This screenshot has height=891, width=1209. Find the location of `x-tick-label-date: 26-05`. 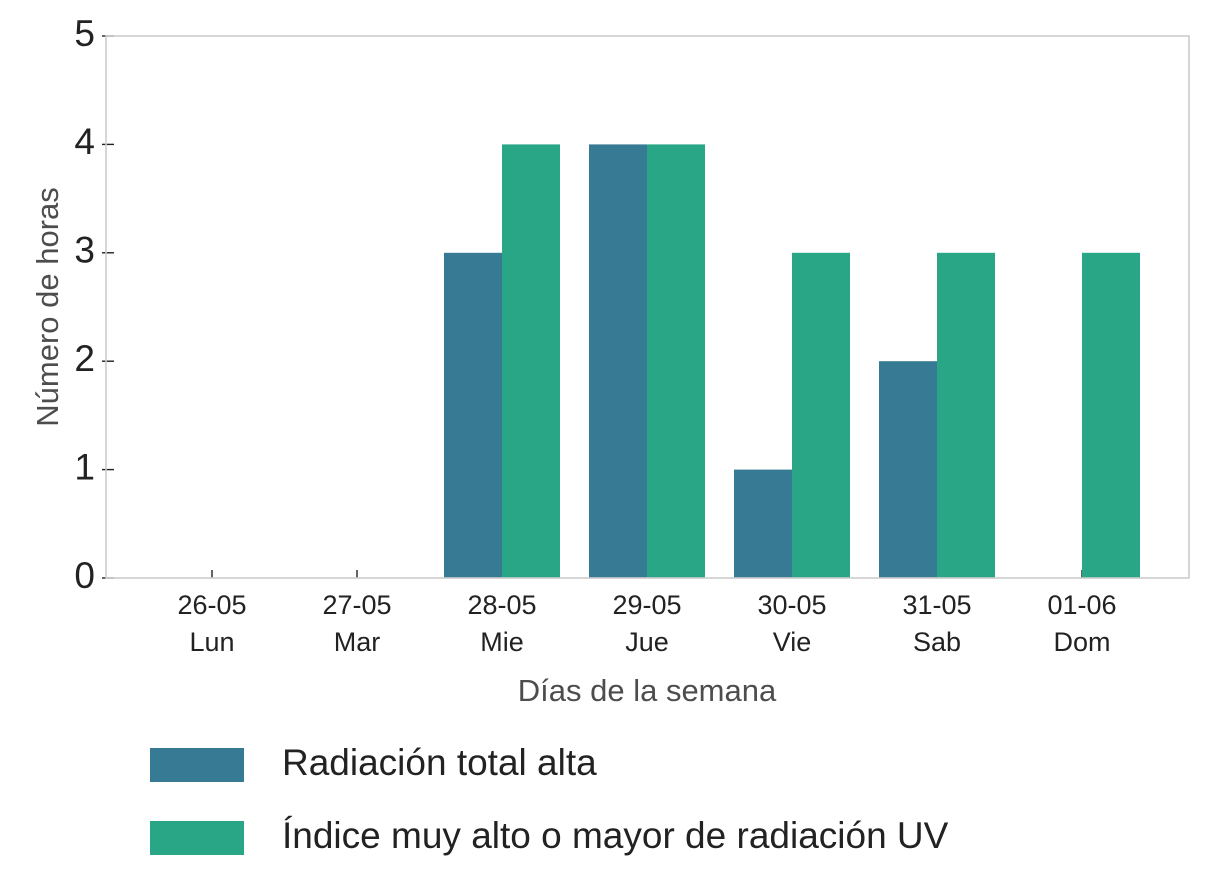

x-tick-label-date: 26-05 is located at coordinates (211, 605).